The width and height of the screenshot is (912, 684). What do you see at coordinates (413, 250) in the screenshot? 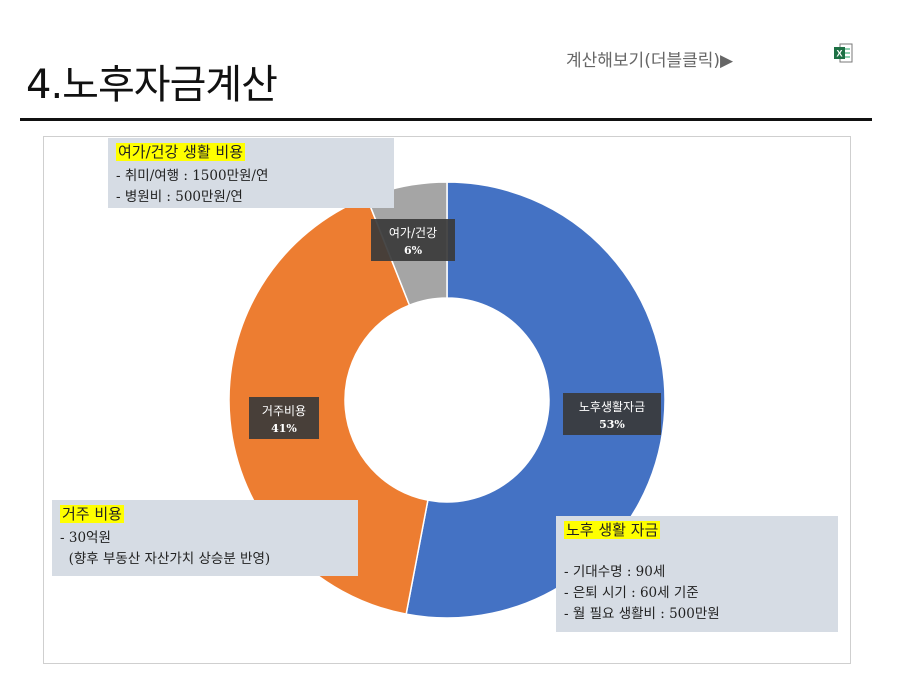
I see `data-label-value: 6%` at bounding box center [413, 250].